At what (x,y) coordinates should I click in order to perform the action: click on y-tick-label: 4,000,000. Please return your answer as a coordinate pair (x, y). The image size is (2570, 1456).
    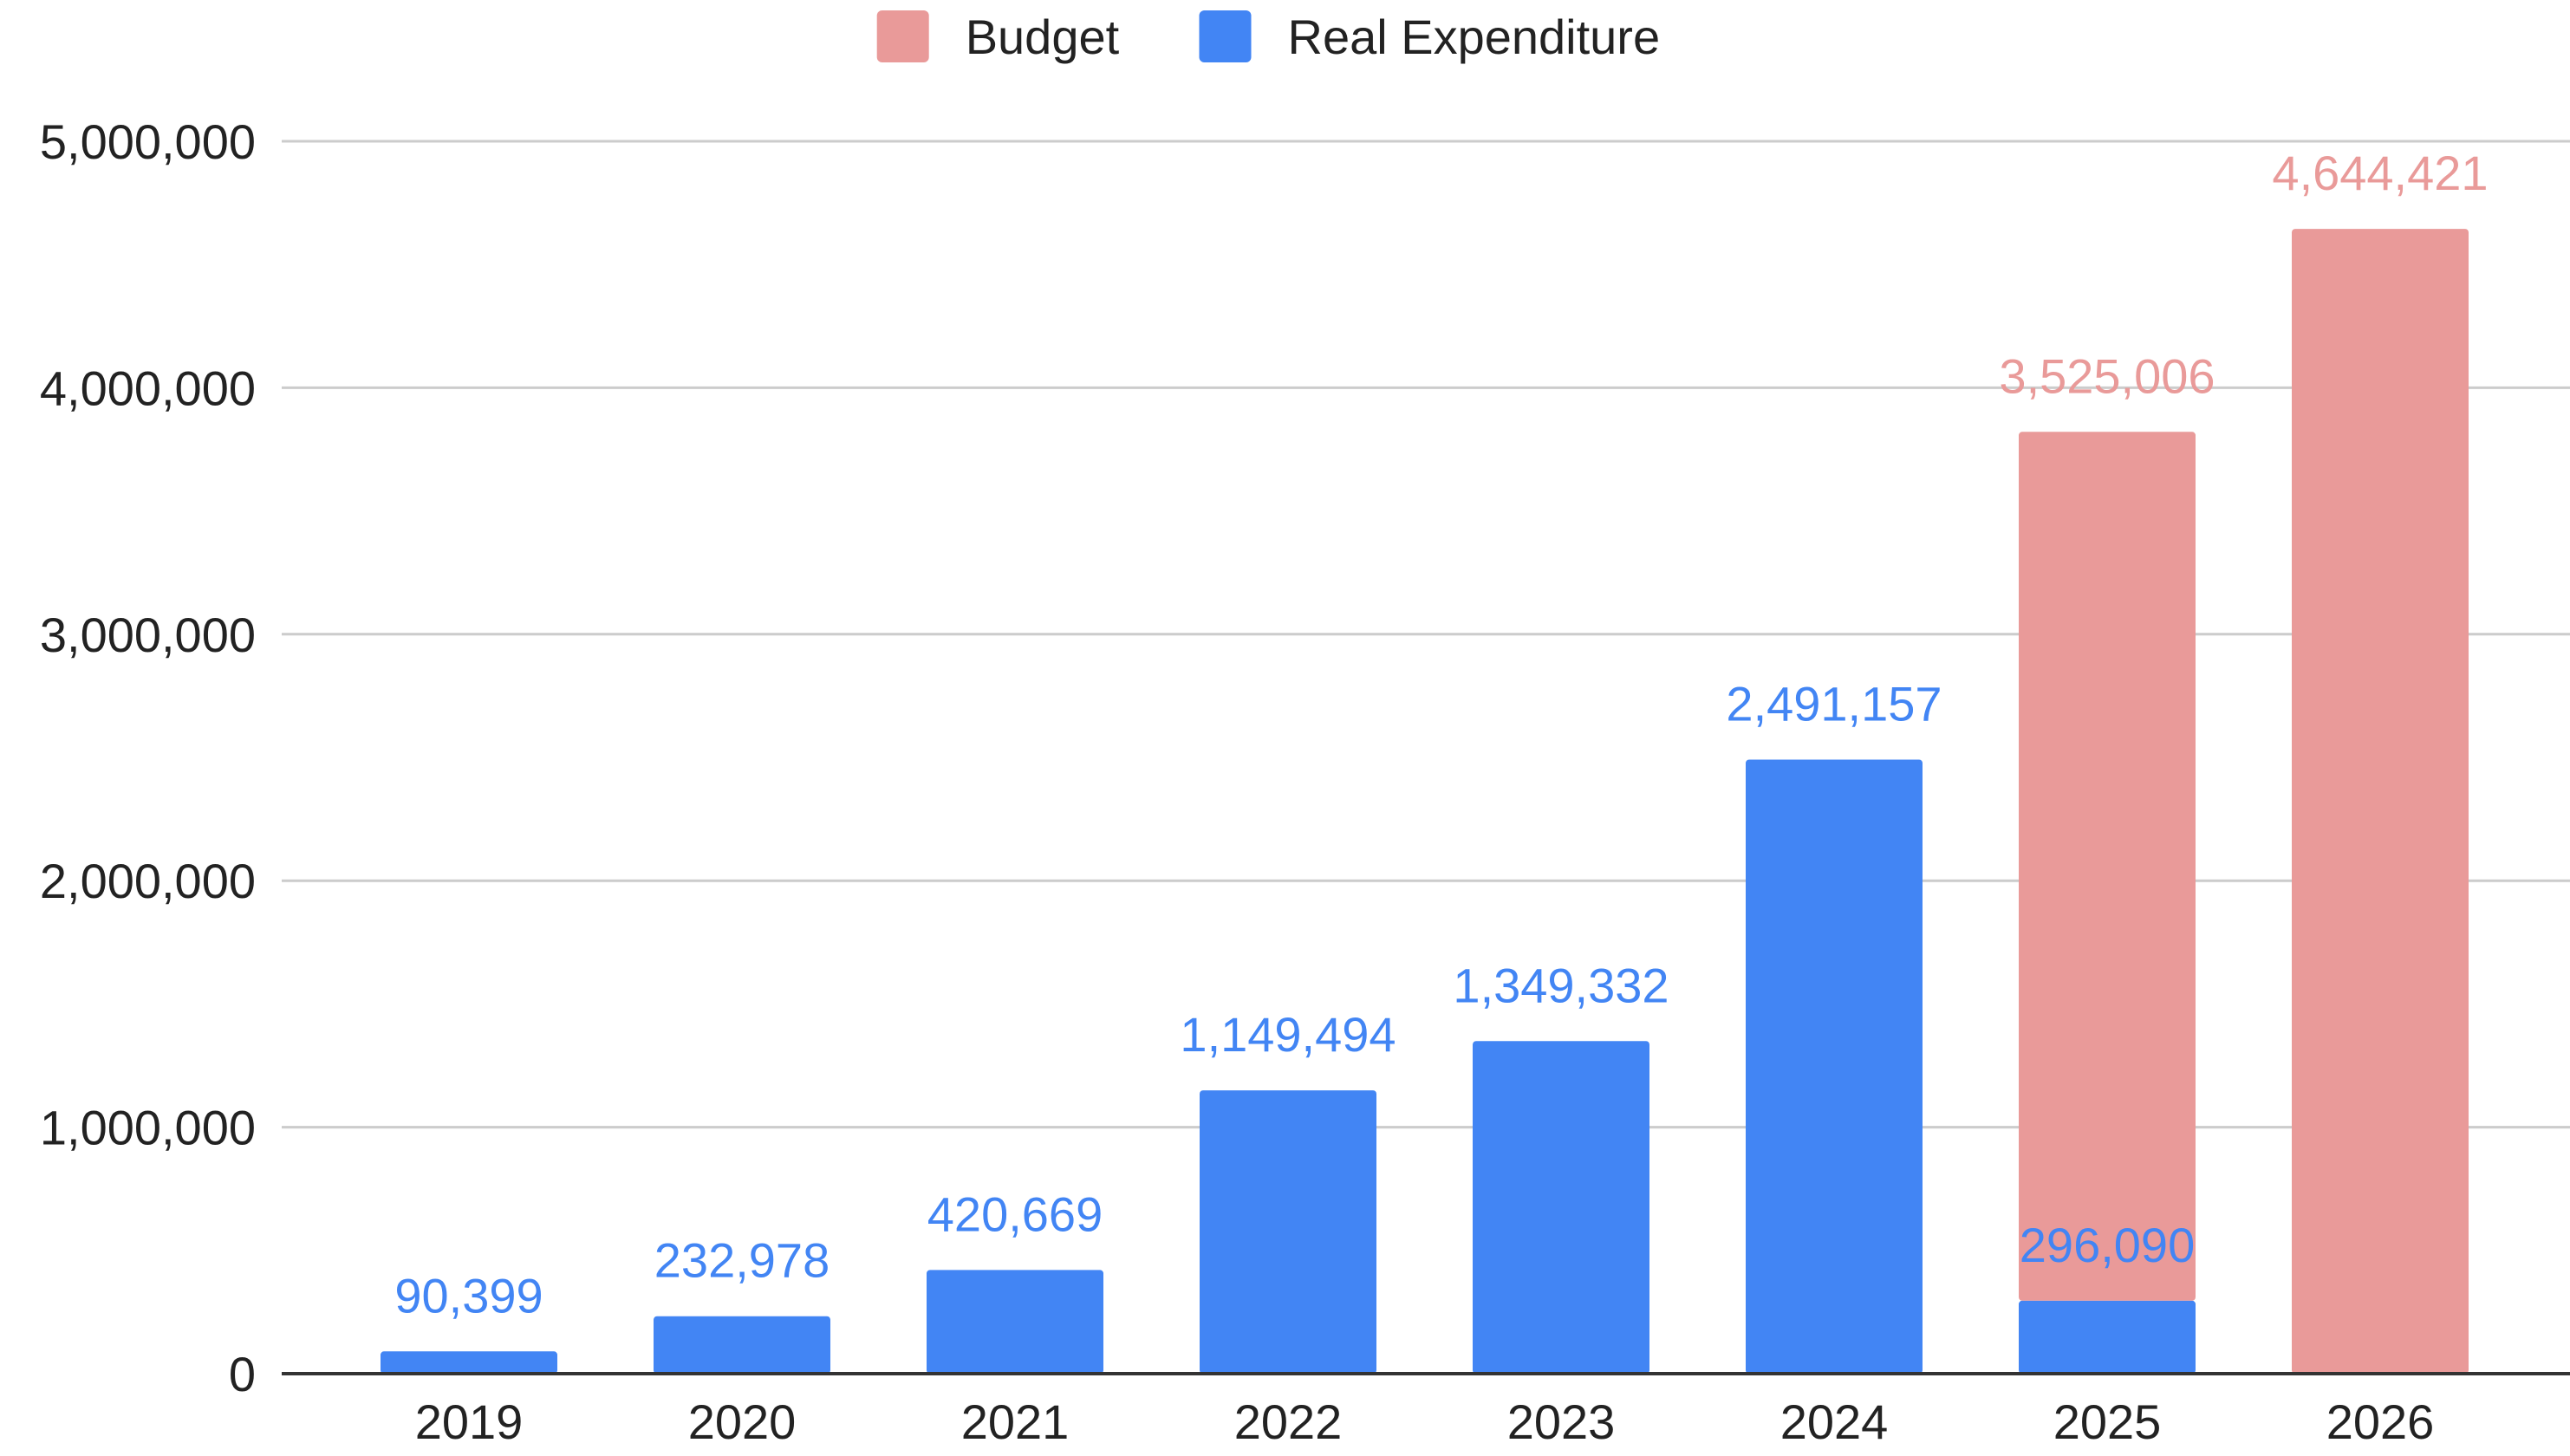
    Looking at the image, I should click on (148, 388).